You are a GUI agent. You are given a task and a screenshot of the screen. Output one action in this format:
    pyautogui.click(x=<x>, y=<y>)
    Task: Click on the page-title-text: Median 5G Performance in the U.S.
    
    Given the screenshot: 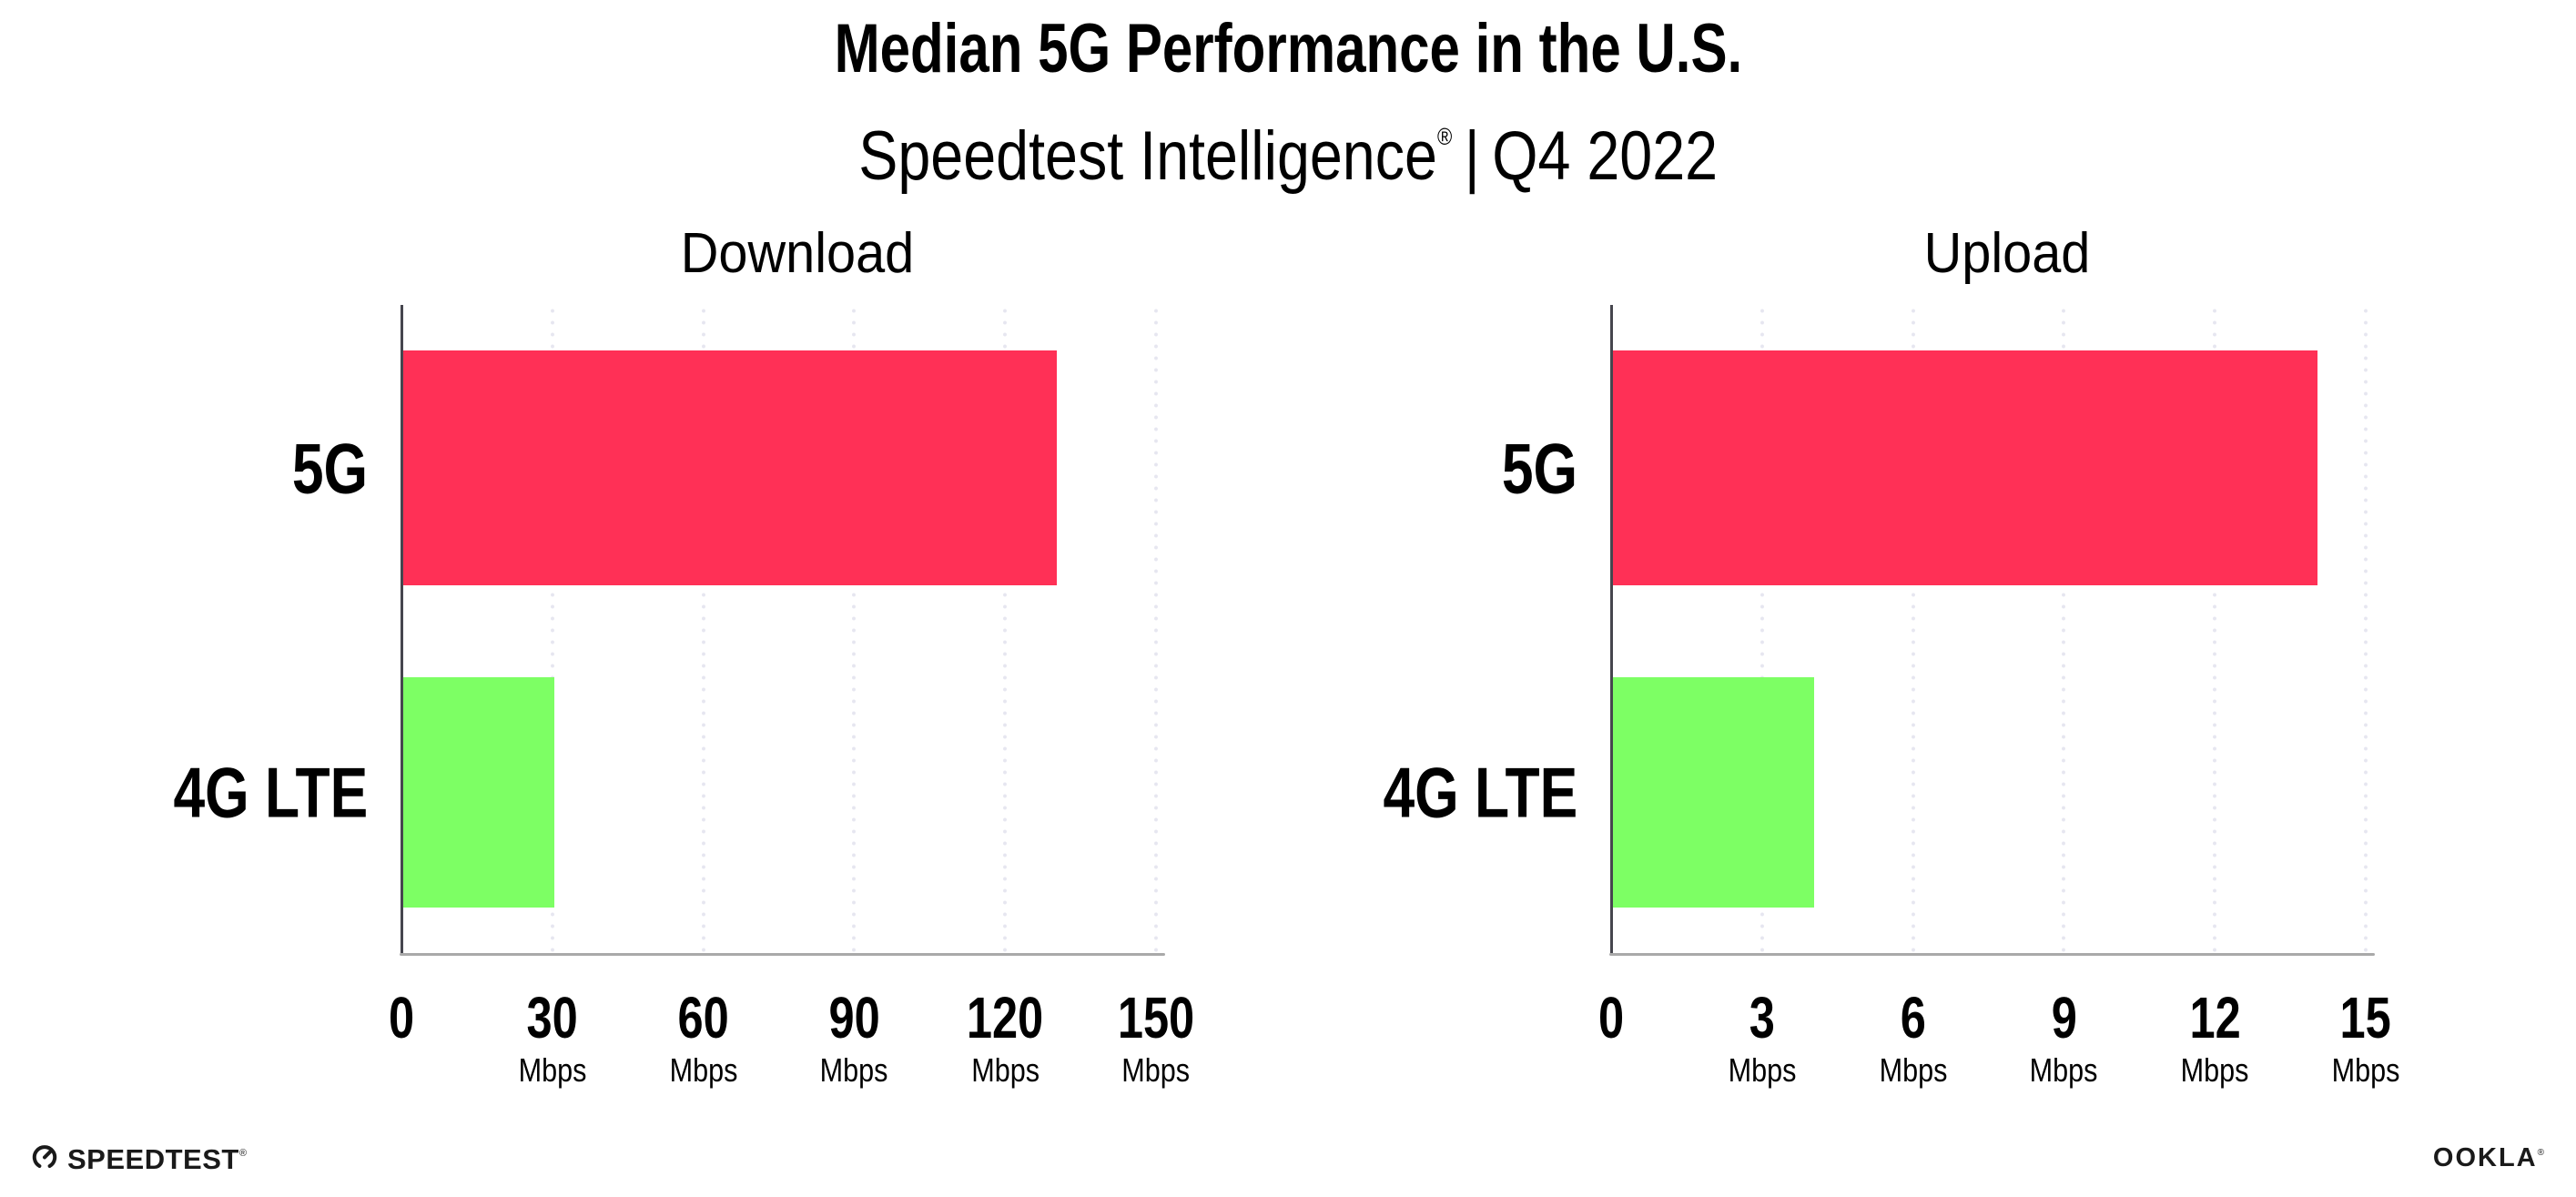 What is the action you would take?
    pyautogui.click(x=1288, y=48)
    